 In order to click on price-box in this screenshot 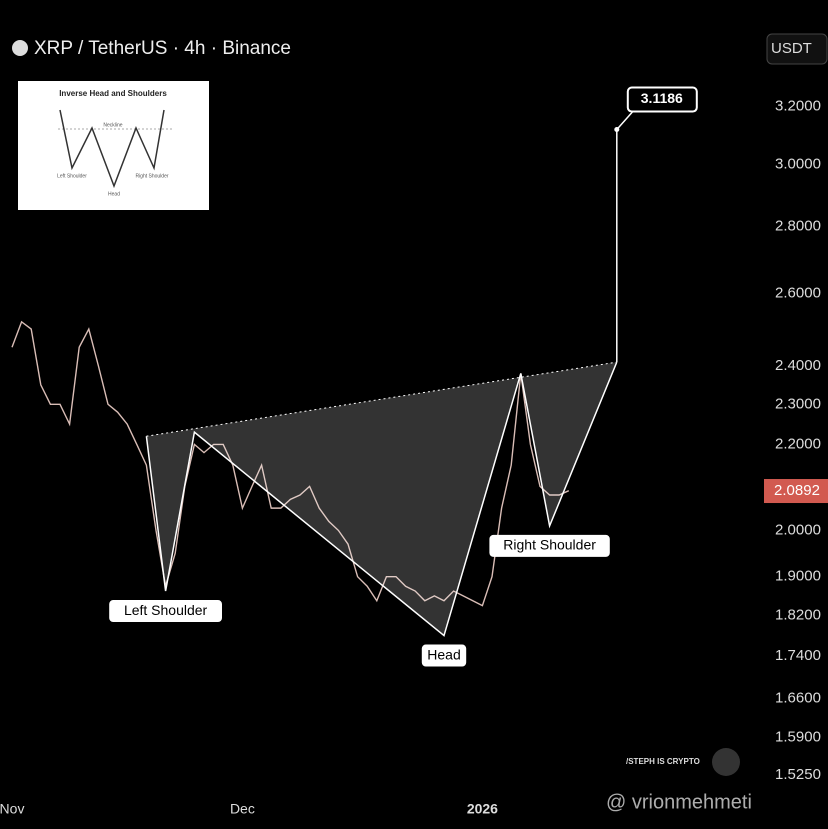, I will do `click(796, 491)`.